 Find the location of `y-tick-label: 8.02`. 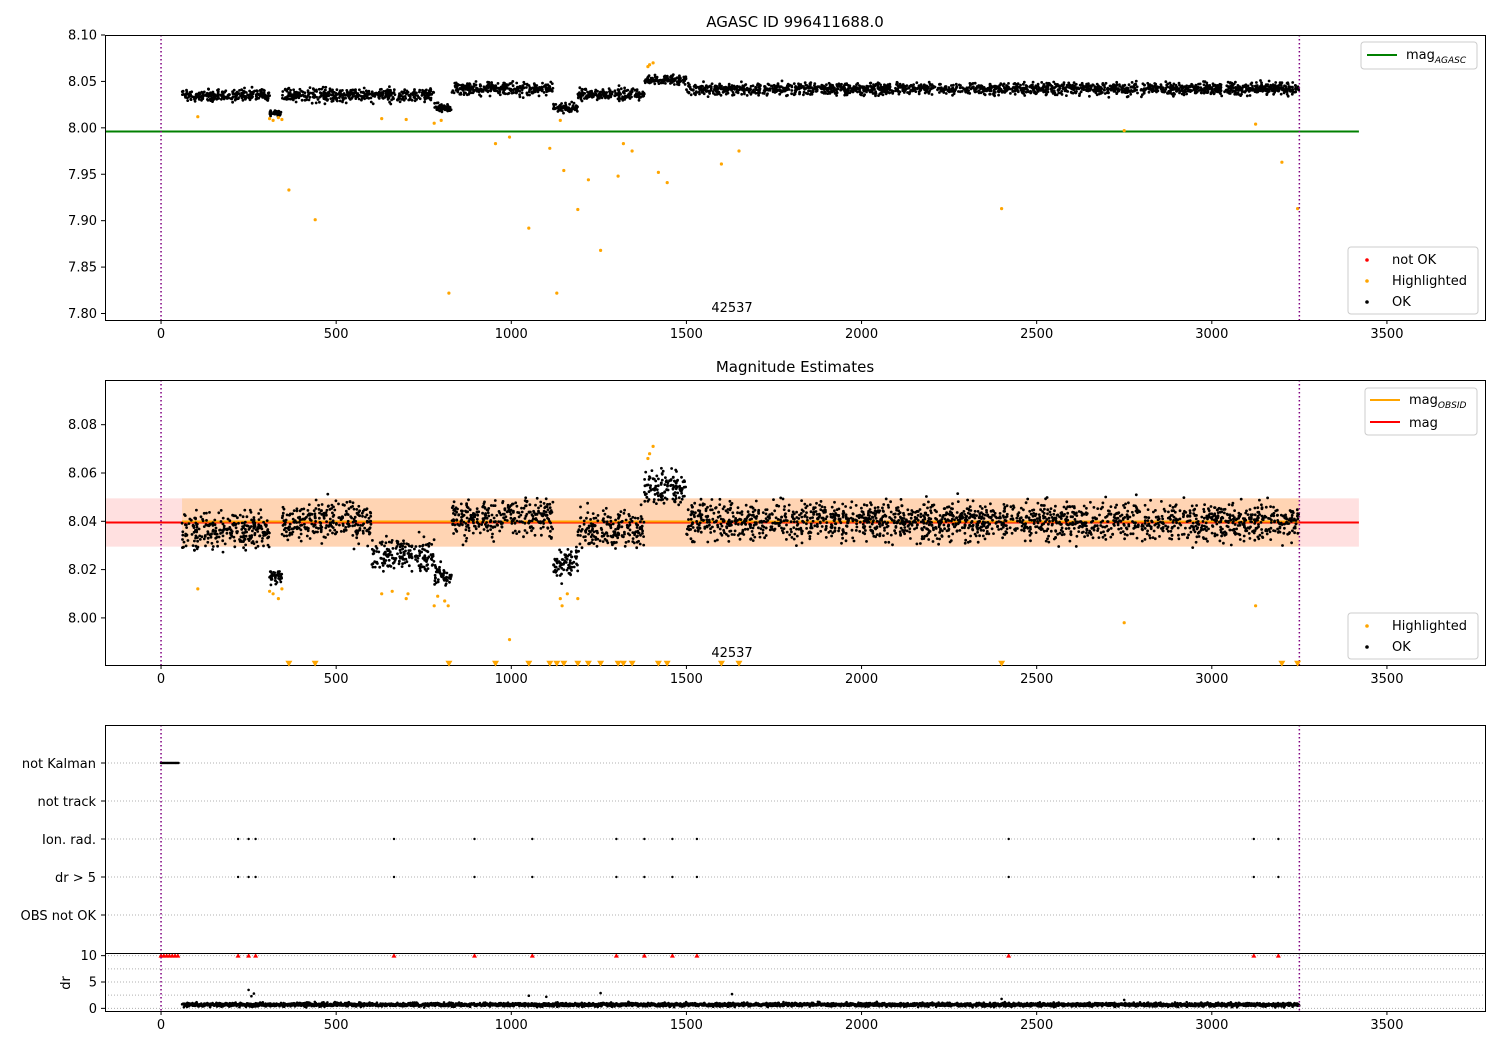

y-tick-label: 8.02 is located at coordinates (82, 570).